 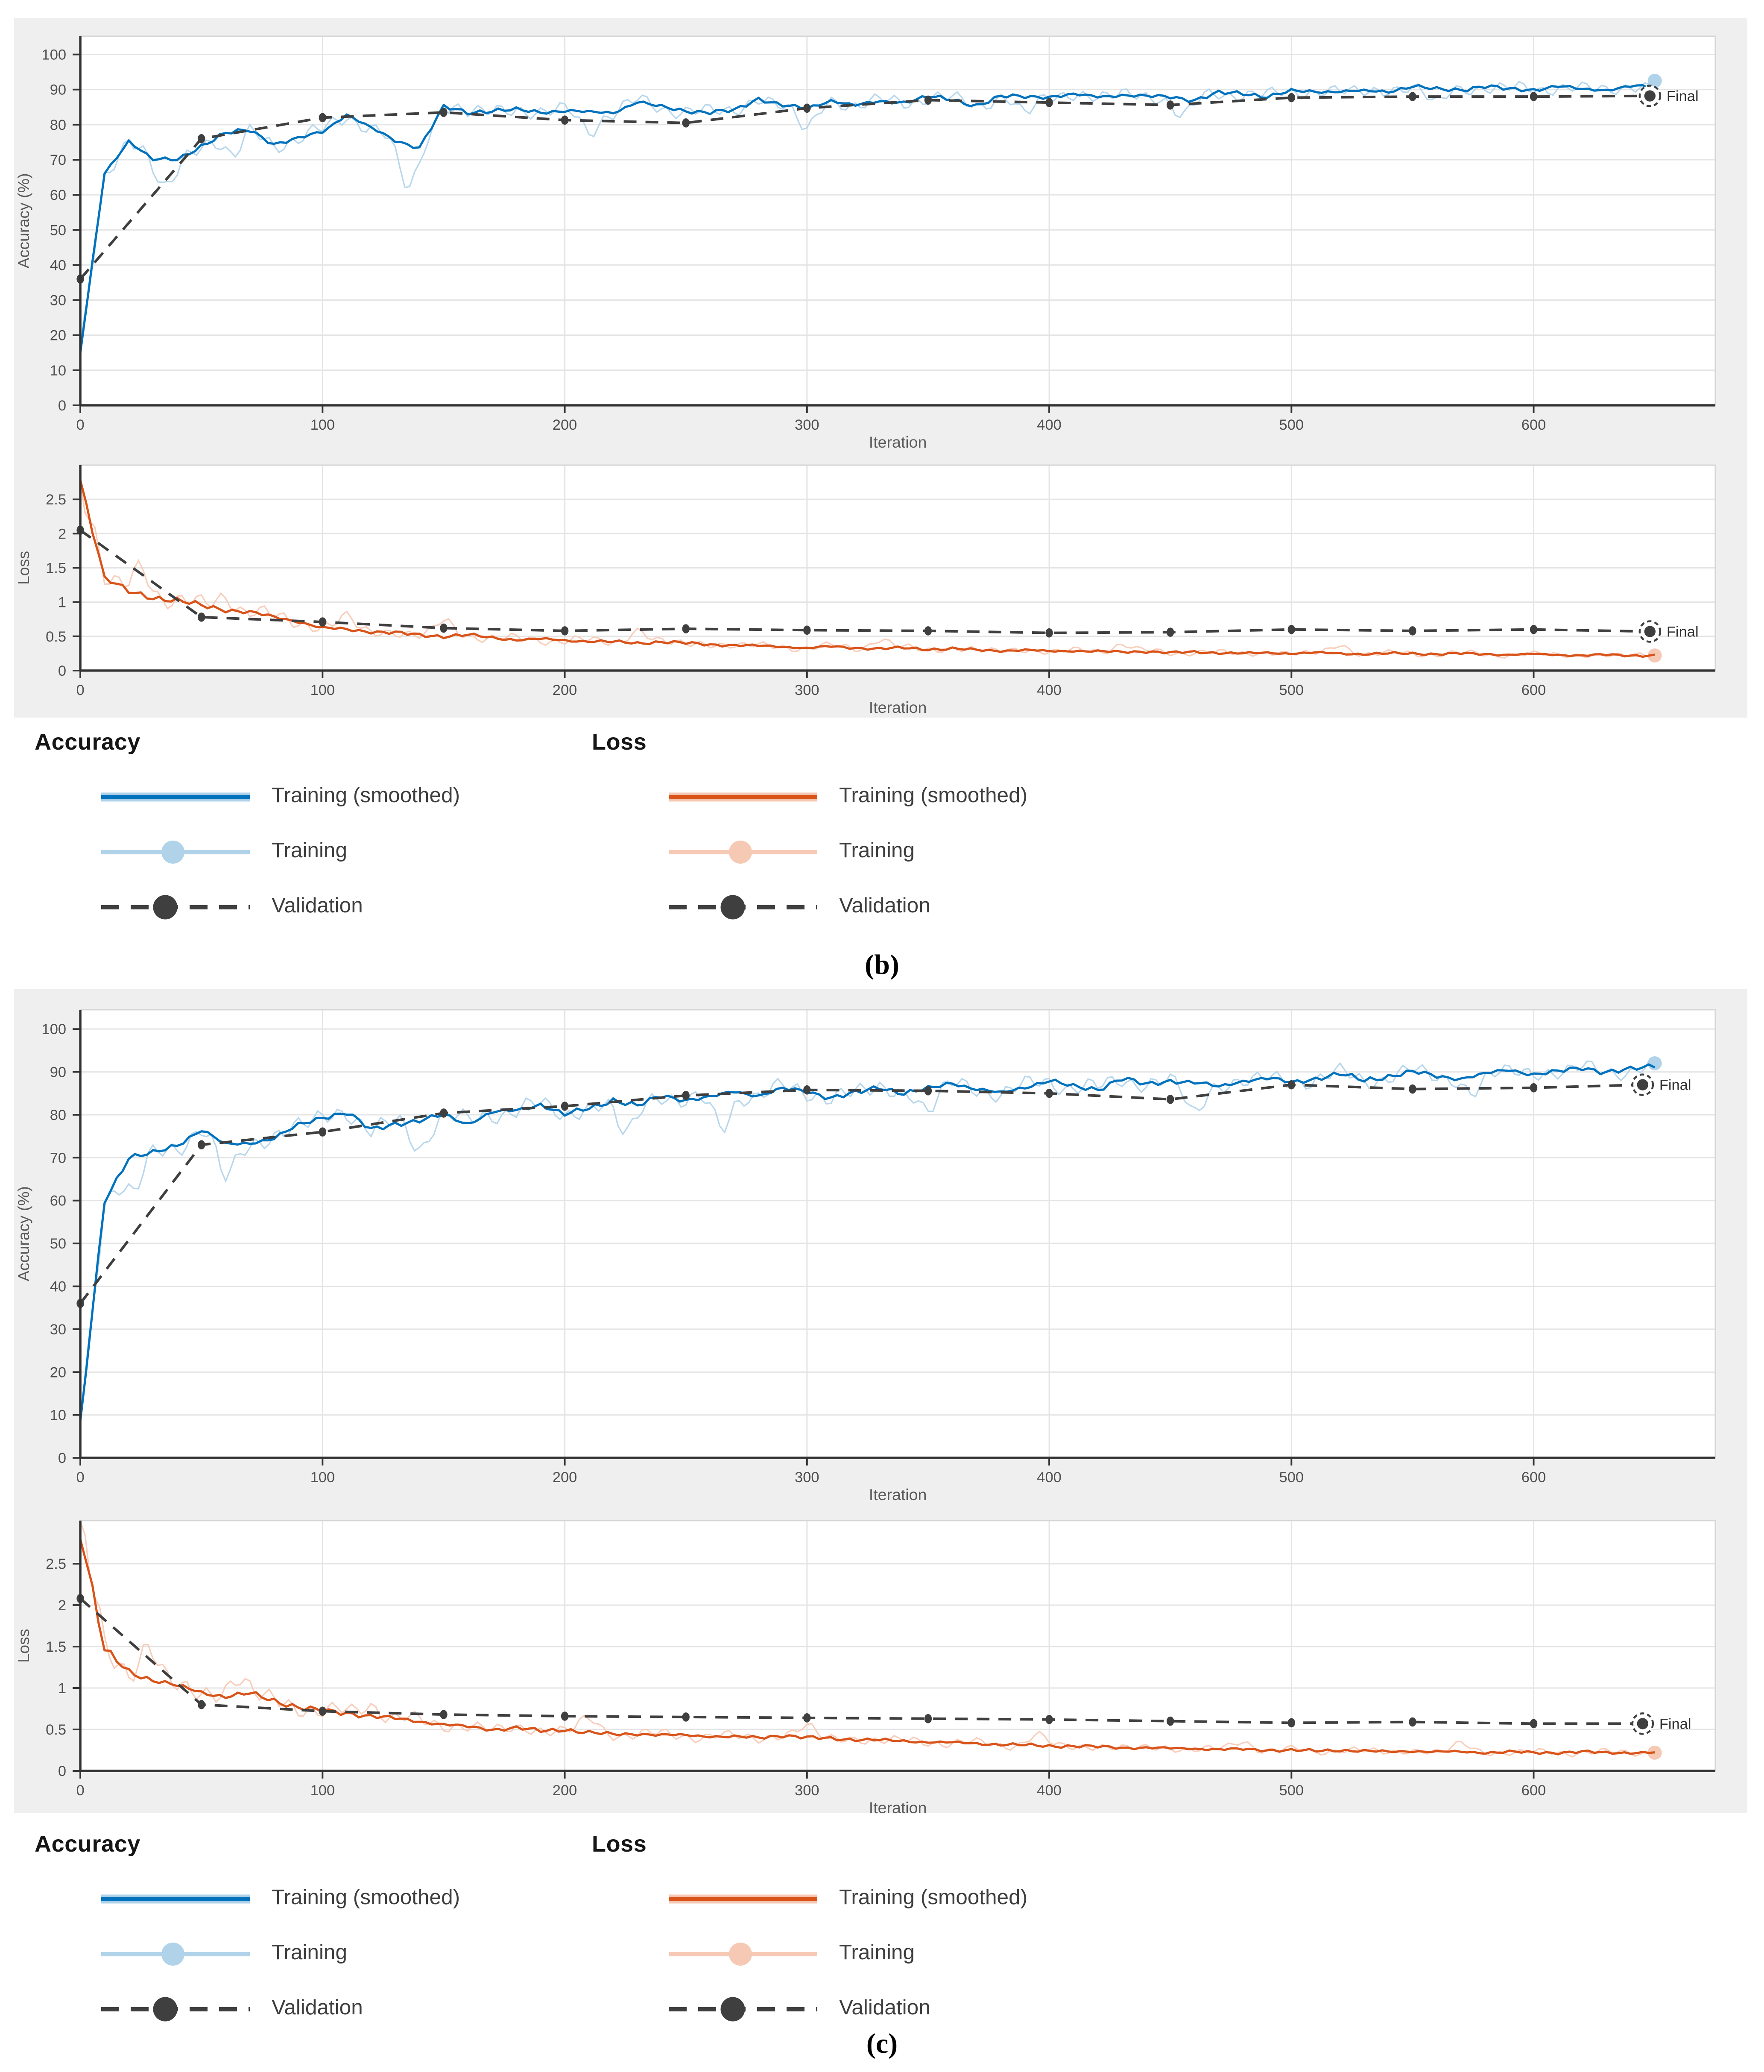 What do you see at coordinates (58, 265) in the screenshot?
I see `svg-text: 40` at bounding box center [58, 265].